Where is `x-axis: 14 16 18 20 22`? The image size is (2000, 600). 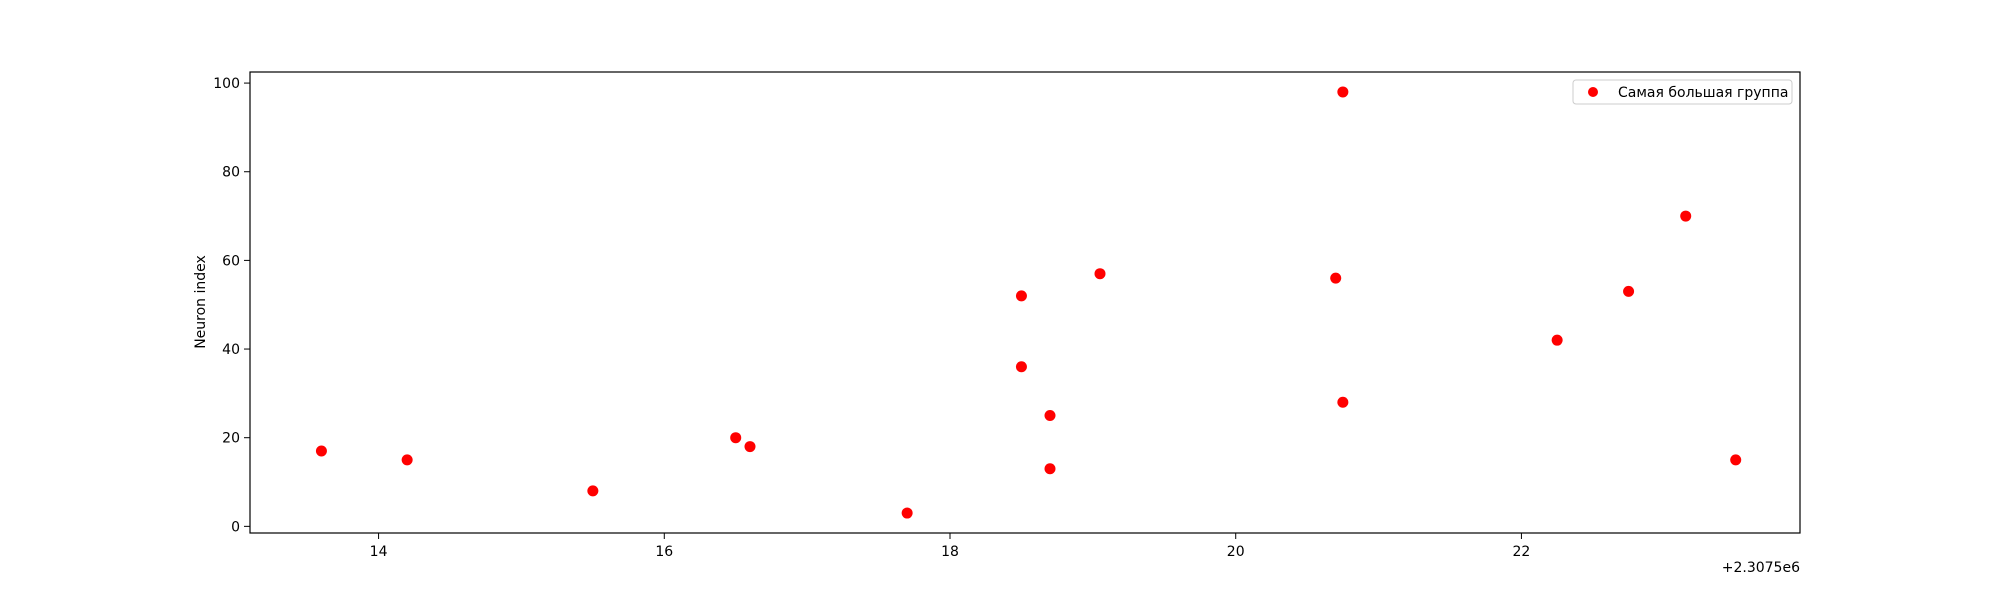 x-axis: 14 16 18 20 22 is located at coordinates (950, 546).